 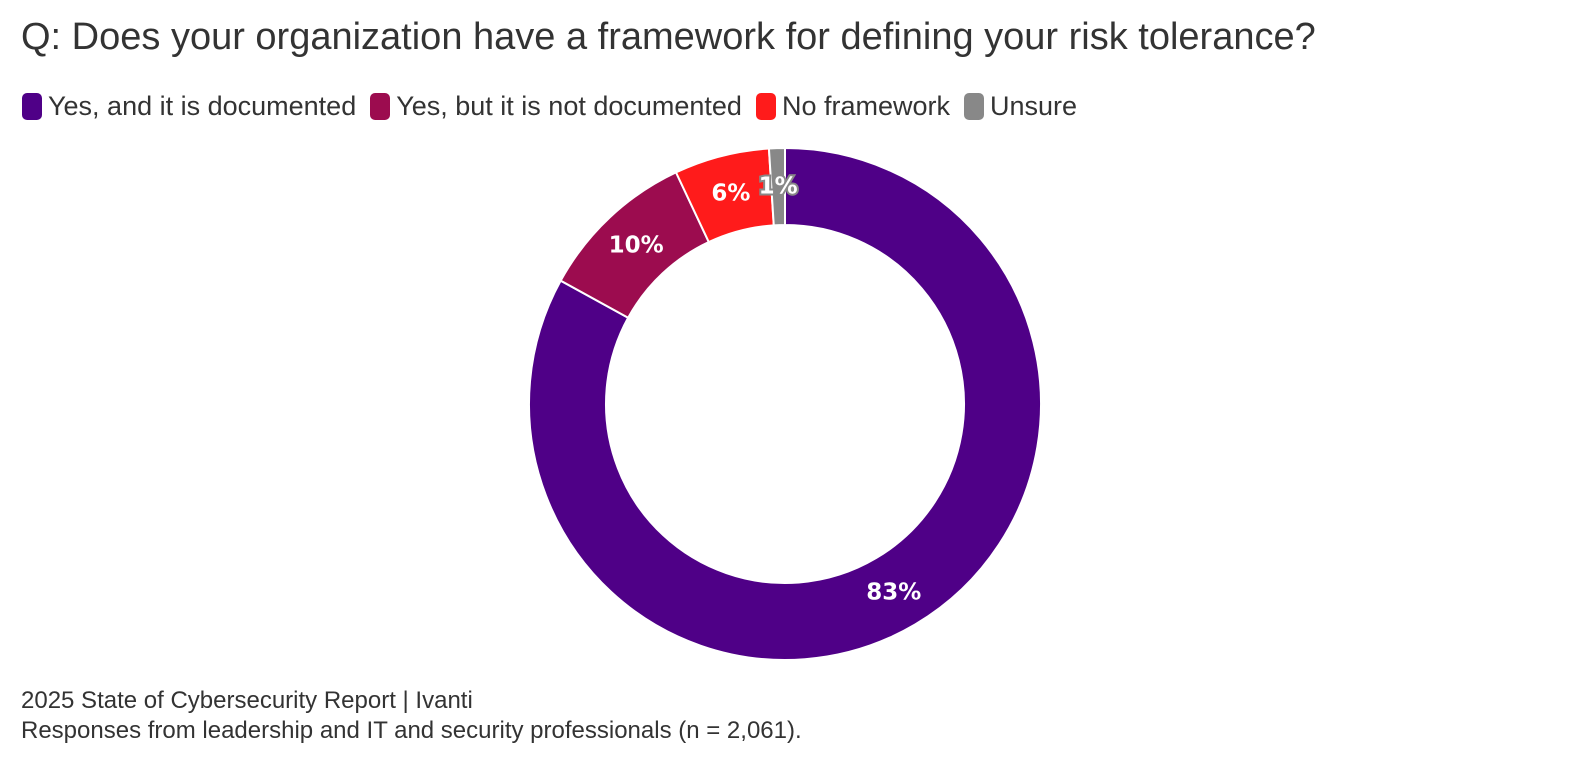 I want to click on slice-label: 6%, so click(x=730, y=193).